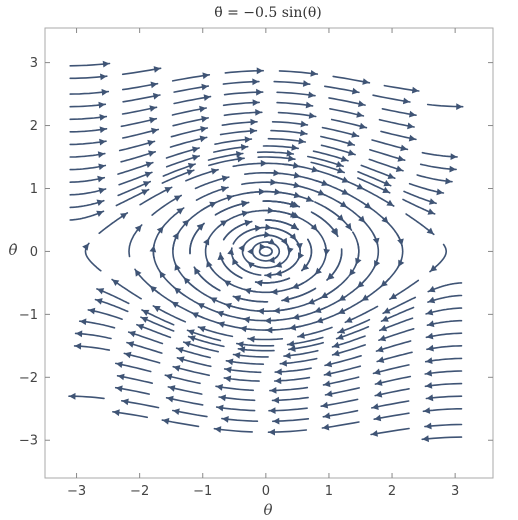 The image size is (518, 520). I want to click on y-tick-label: −1, so click(28, 315).